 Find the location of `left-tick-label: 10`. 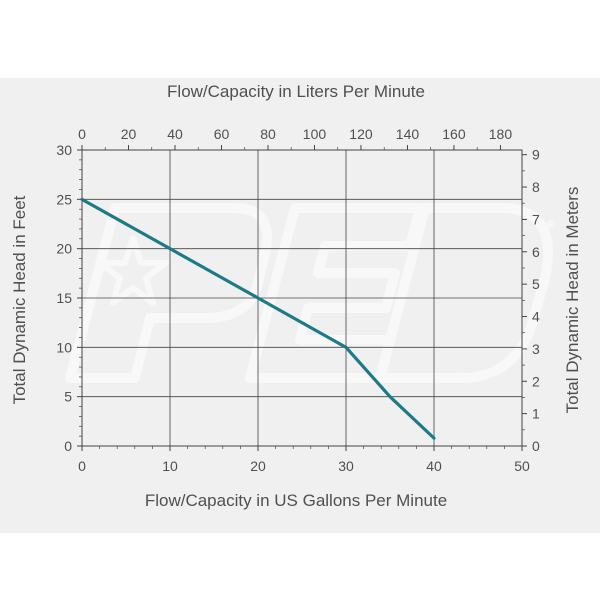

left-tick-label: 10 is located at coordinates (64, 347).